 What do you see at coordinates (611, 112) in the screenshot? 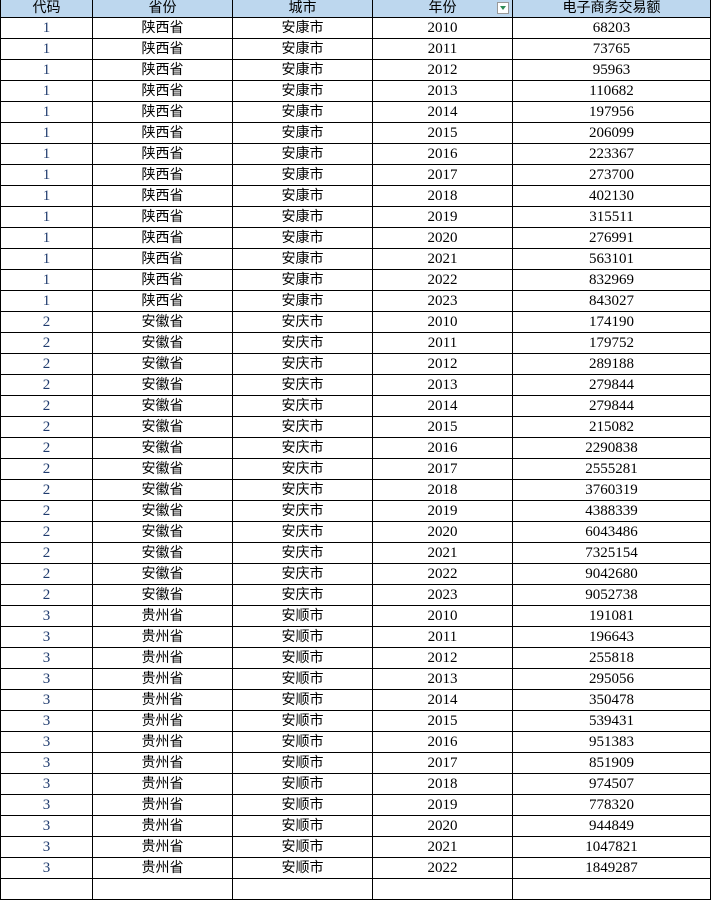
I see `cell-ecommerce-volume: 197956` at bounding box center [611, 112].